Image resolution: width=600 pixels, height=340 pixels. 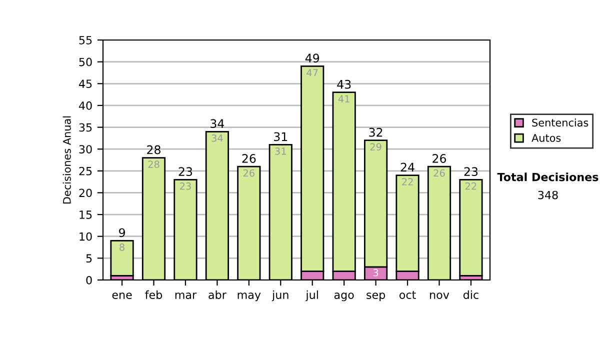 I want to click on y-tick-label: 55, so click(x=85, y=40).